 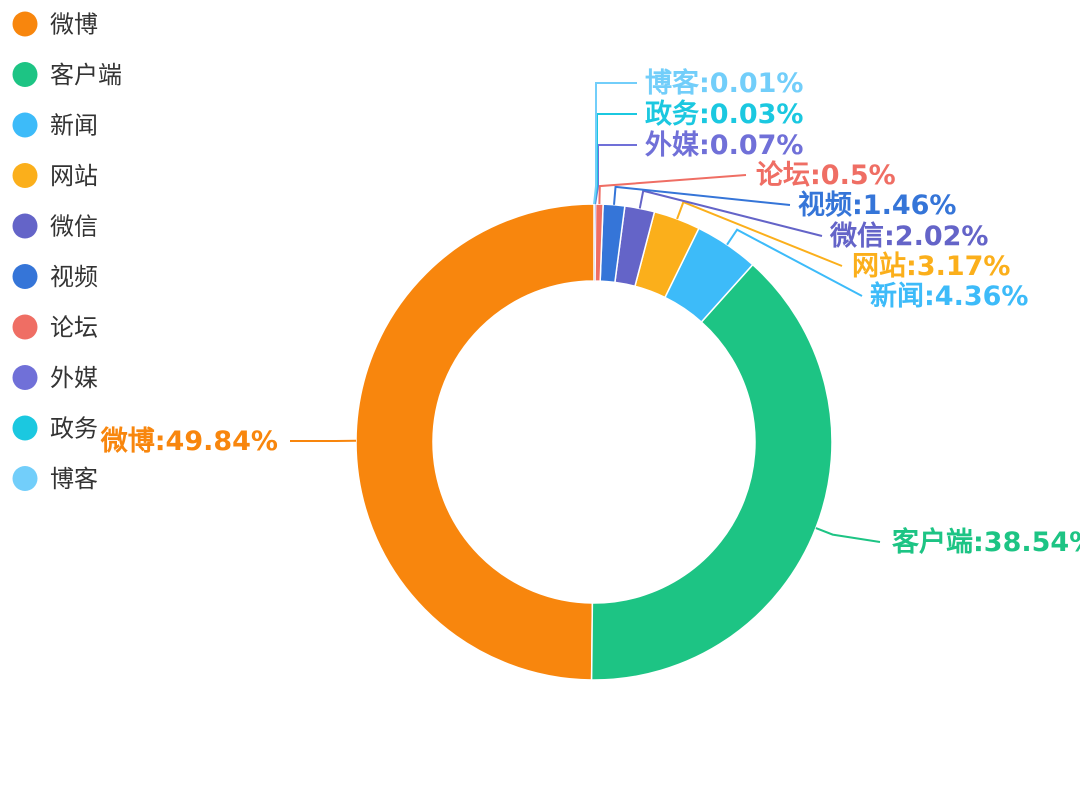 I want to click on legend-label-9: 政务, so click(x=74, y=429).